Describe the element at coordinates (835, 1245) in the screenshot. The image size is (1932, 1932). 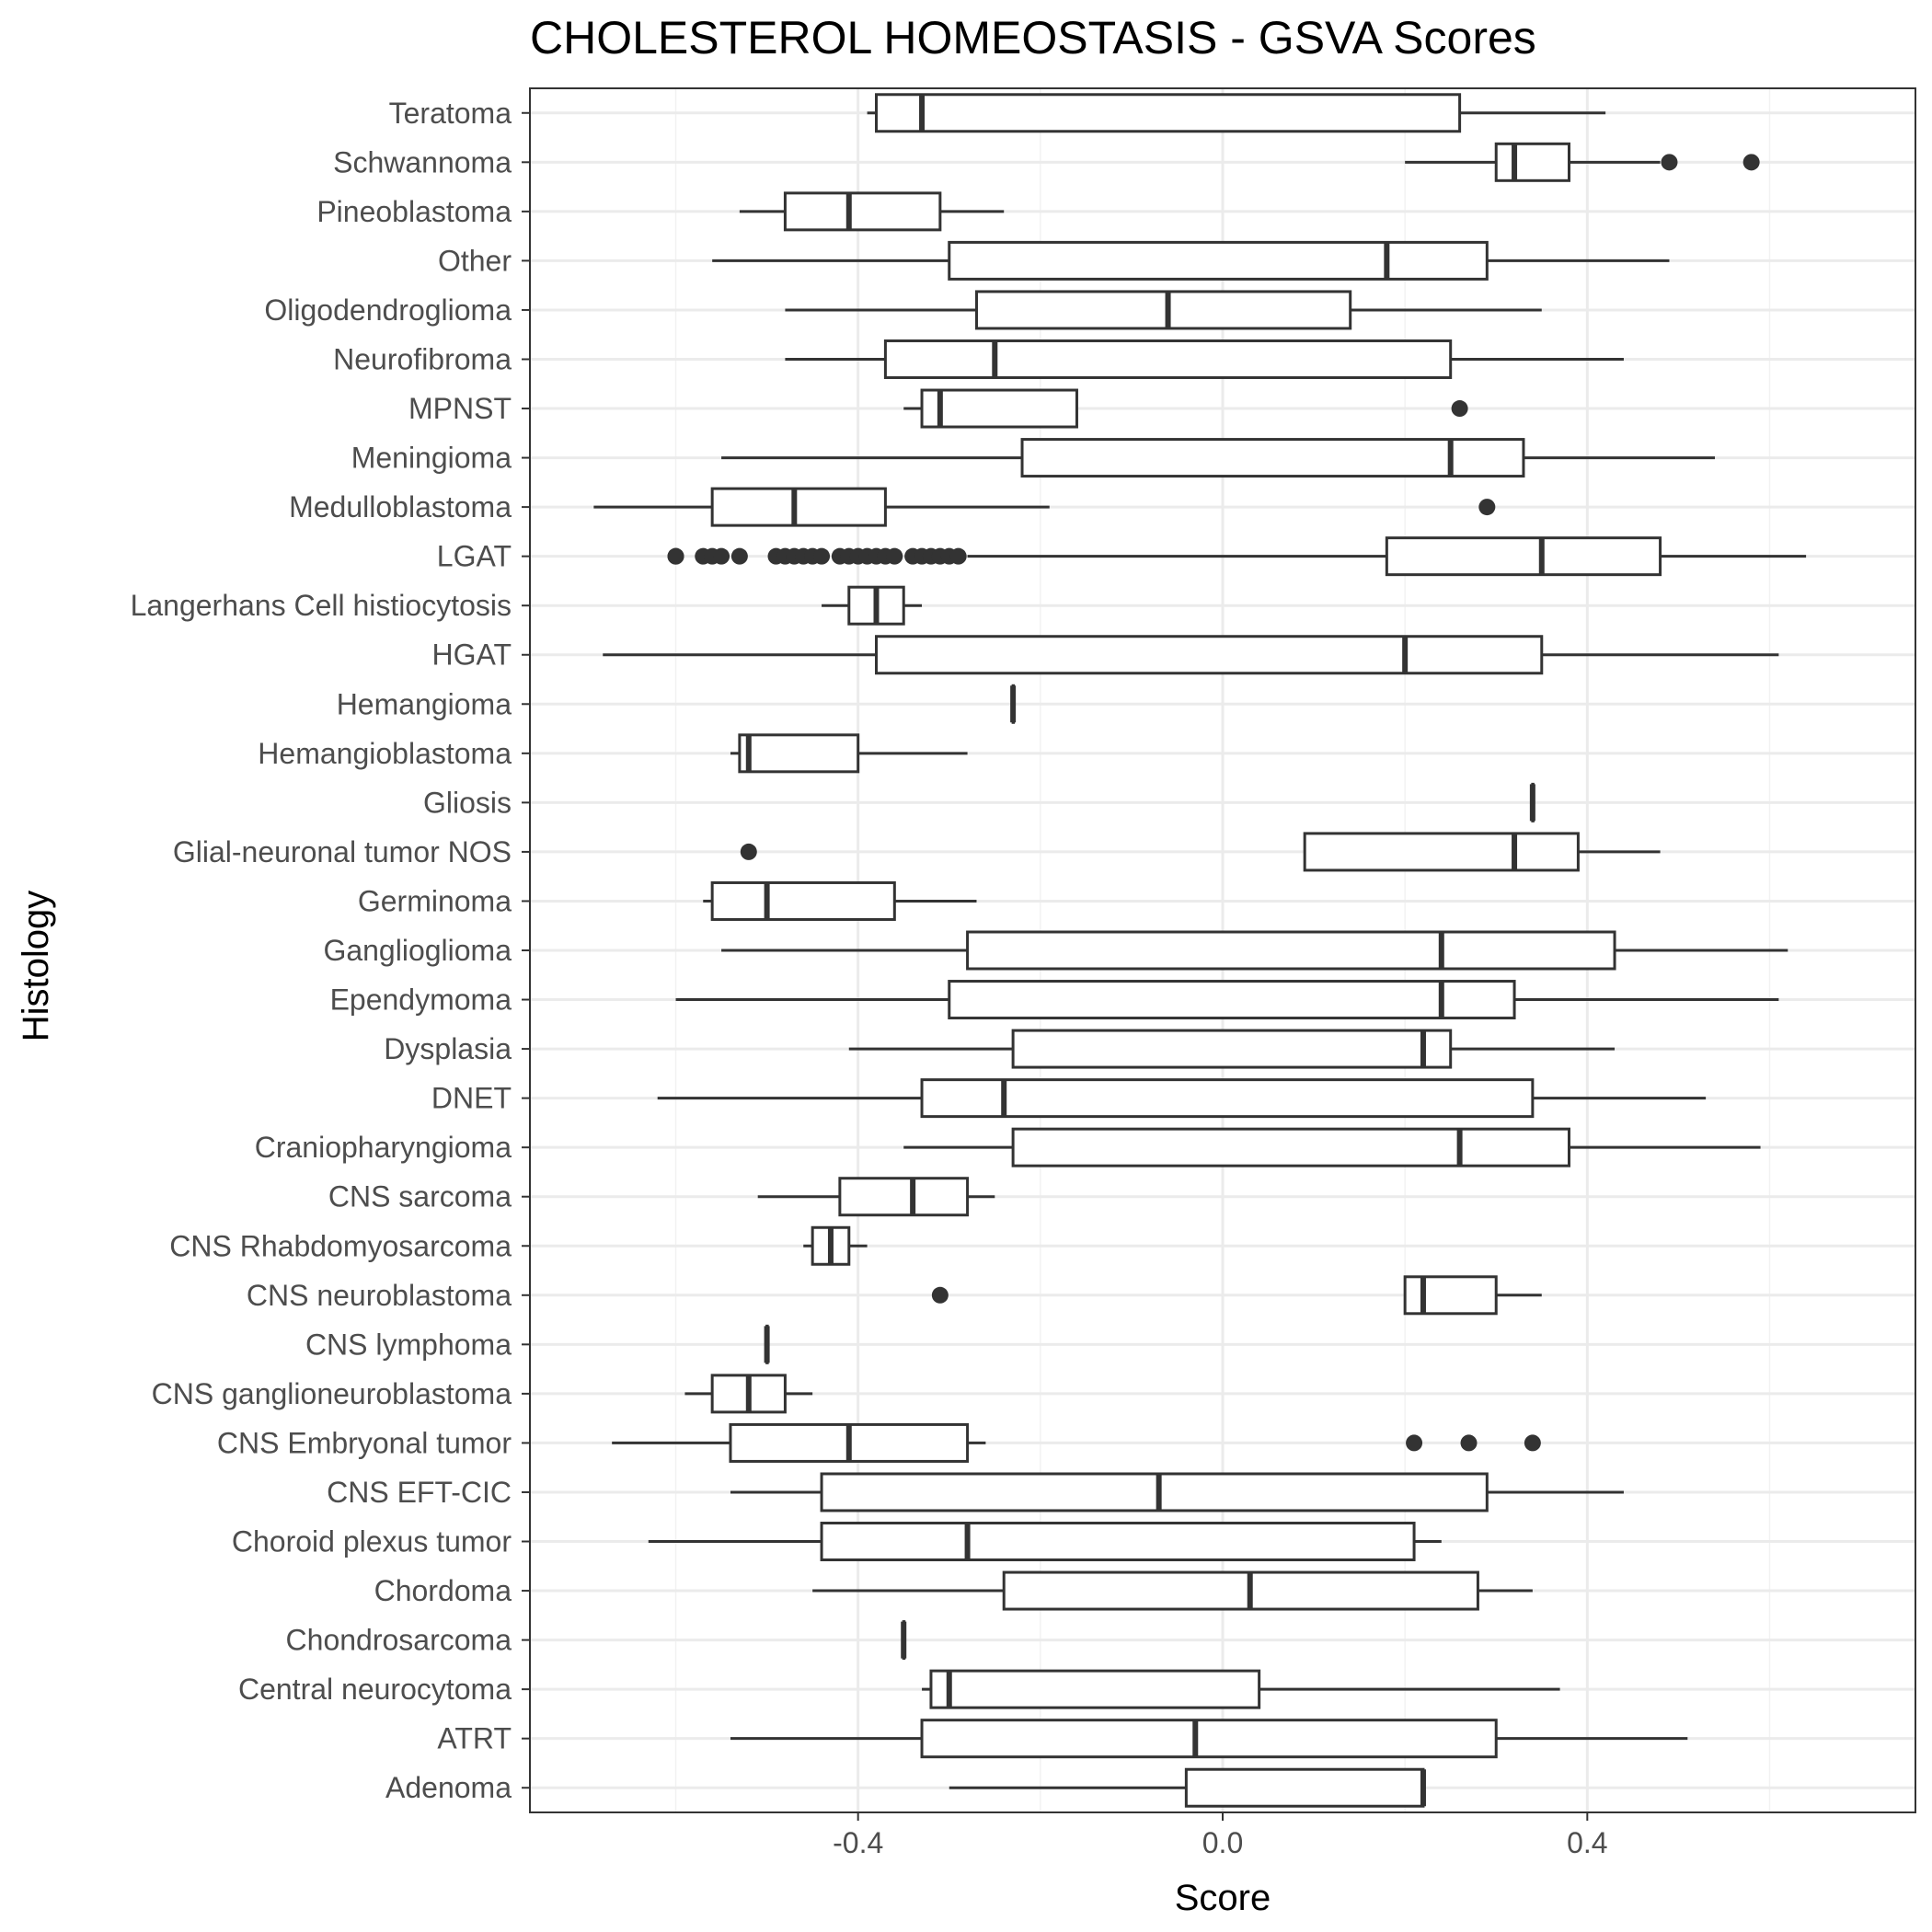
I see `box-cns-rhabdomyosarcoma` at that location.